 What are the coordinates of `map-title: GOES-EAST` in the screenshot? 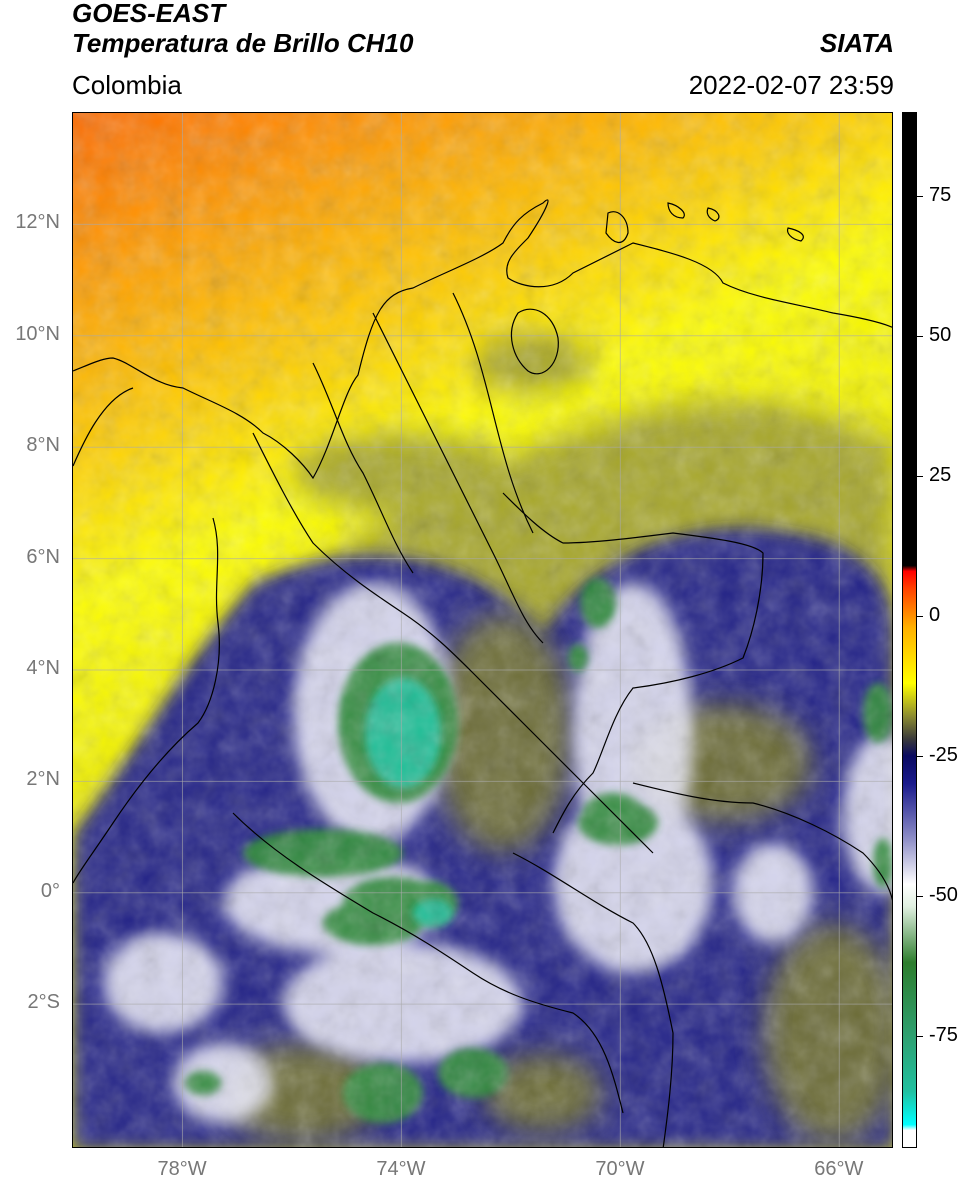 It's located at (149, 14).